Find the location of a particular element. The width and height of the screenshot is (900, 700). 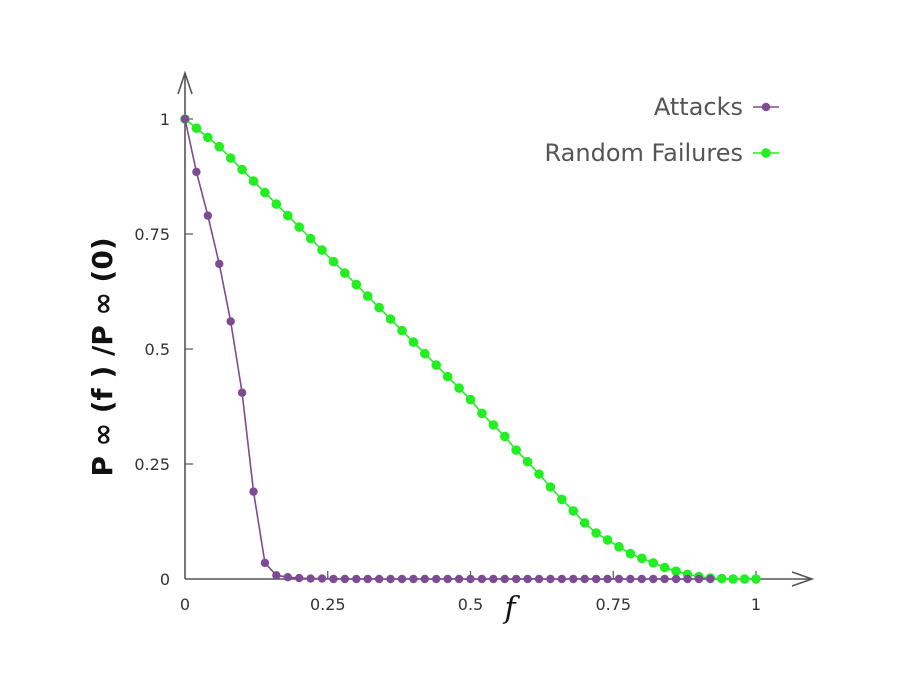

legend-label: Random Failures is located at coordinates (644, 153).